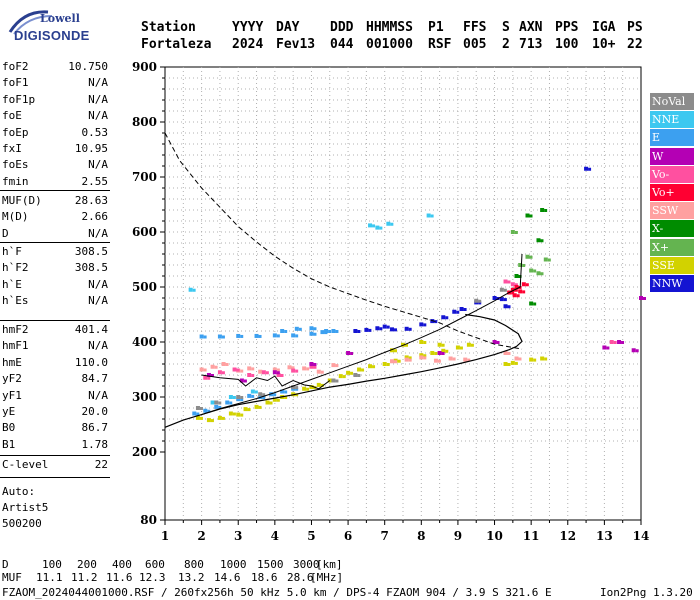 The width and height of the screenshot is (700, 600). Describe the element at coordinates (55, 166) in the screenshot. I see `param-foes: foEs N/A` at that location.